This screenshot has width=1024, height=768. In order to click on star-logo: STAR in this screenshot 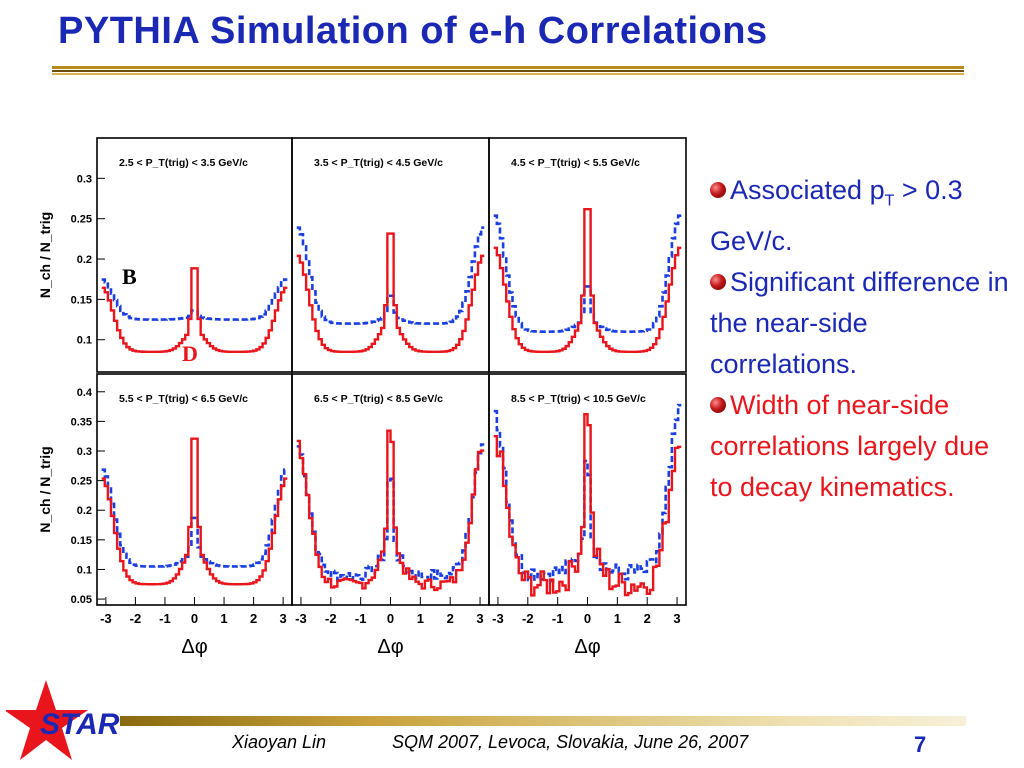, I will do `click(63, 720)`.